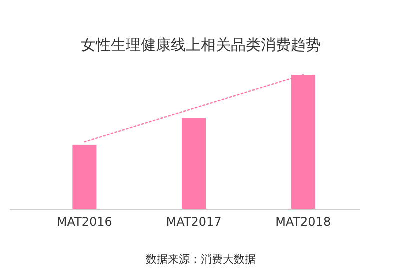  Describe the element at coordinates (194, 222) in the screenshot. I see `x-tick-label: MAT2017` at that location.